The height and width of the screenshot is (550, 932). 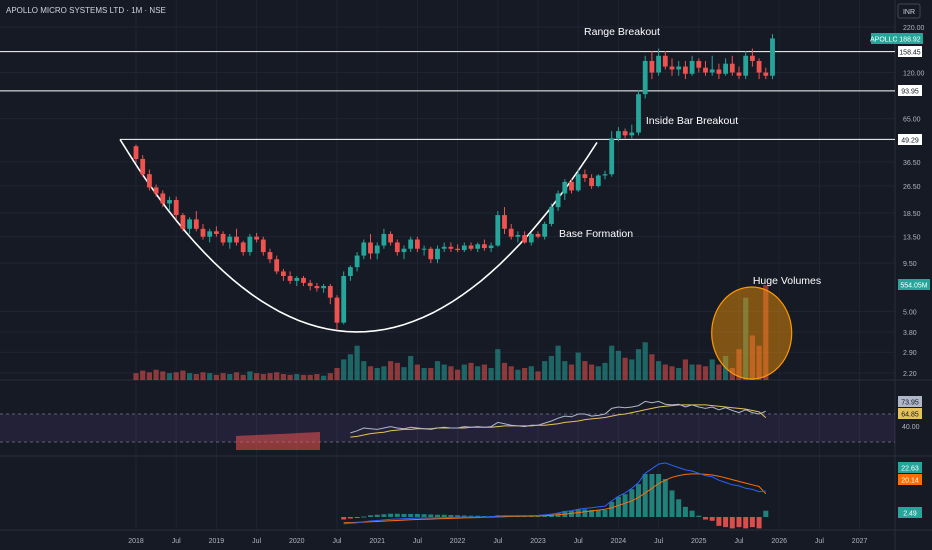 What do you see at coordinates (884, 40) in the screenshot?
I see `symbol-badge-text: APOLLO` at bounding box center [884, 40].